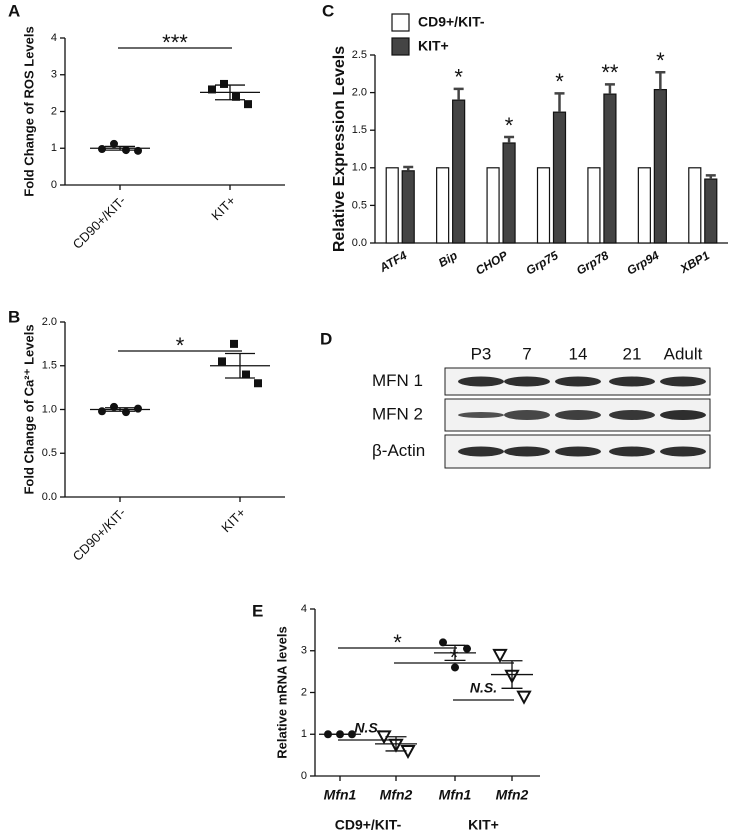 Image resolution: width=733 pixels, height=838 pixels. What do you see at coordinates (683, 353) in the screenshot?
I see `lane-label: Adult` at bounding box center [683, 353].